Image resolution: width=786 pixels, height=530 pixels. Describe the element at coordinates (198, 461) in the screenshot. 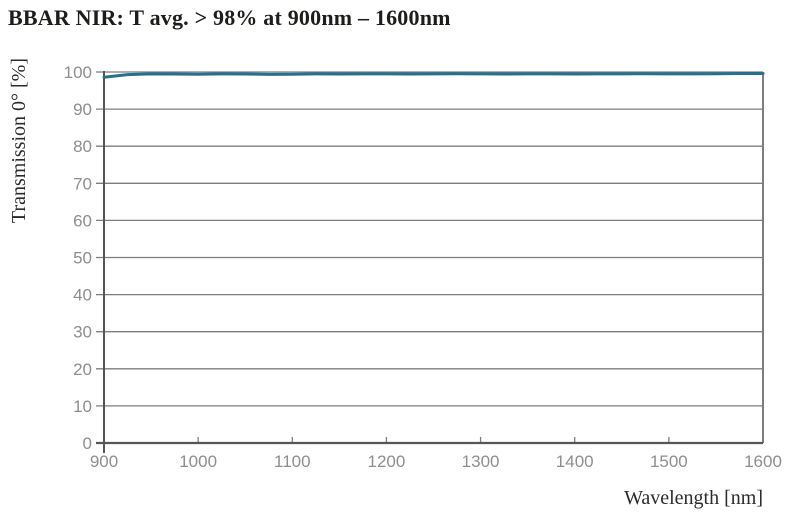

I see `x-tick-label: 1000` at that location.